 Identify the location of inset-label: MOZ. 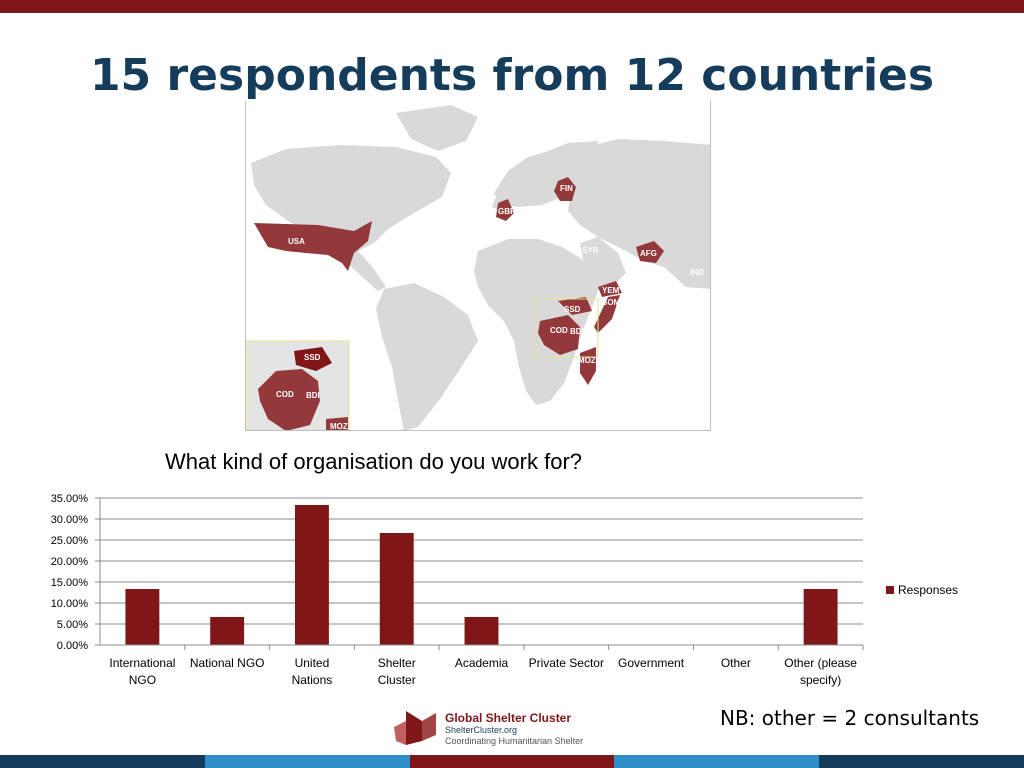
(339, 426).